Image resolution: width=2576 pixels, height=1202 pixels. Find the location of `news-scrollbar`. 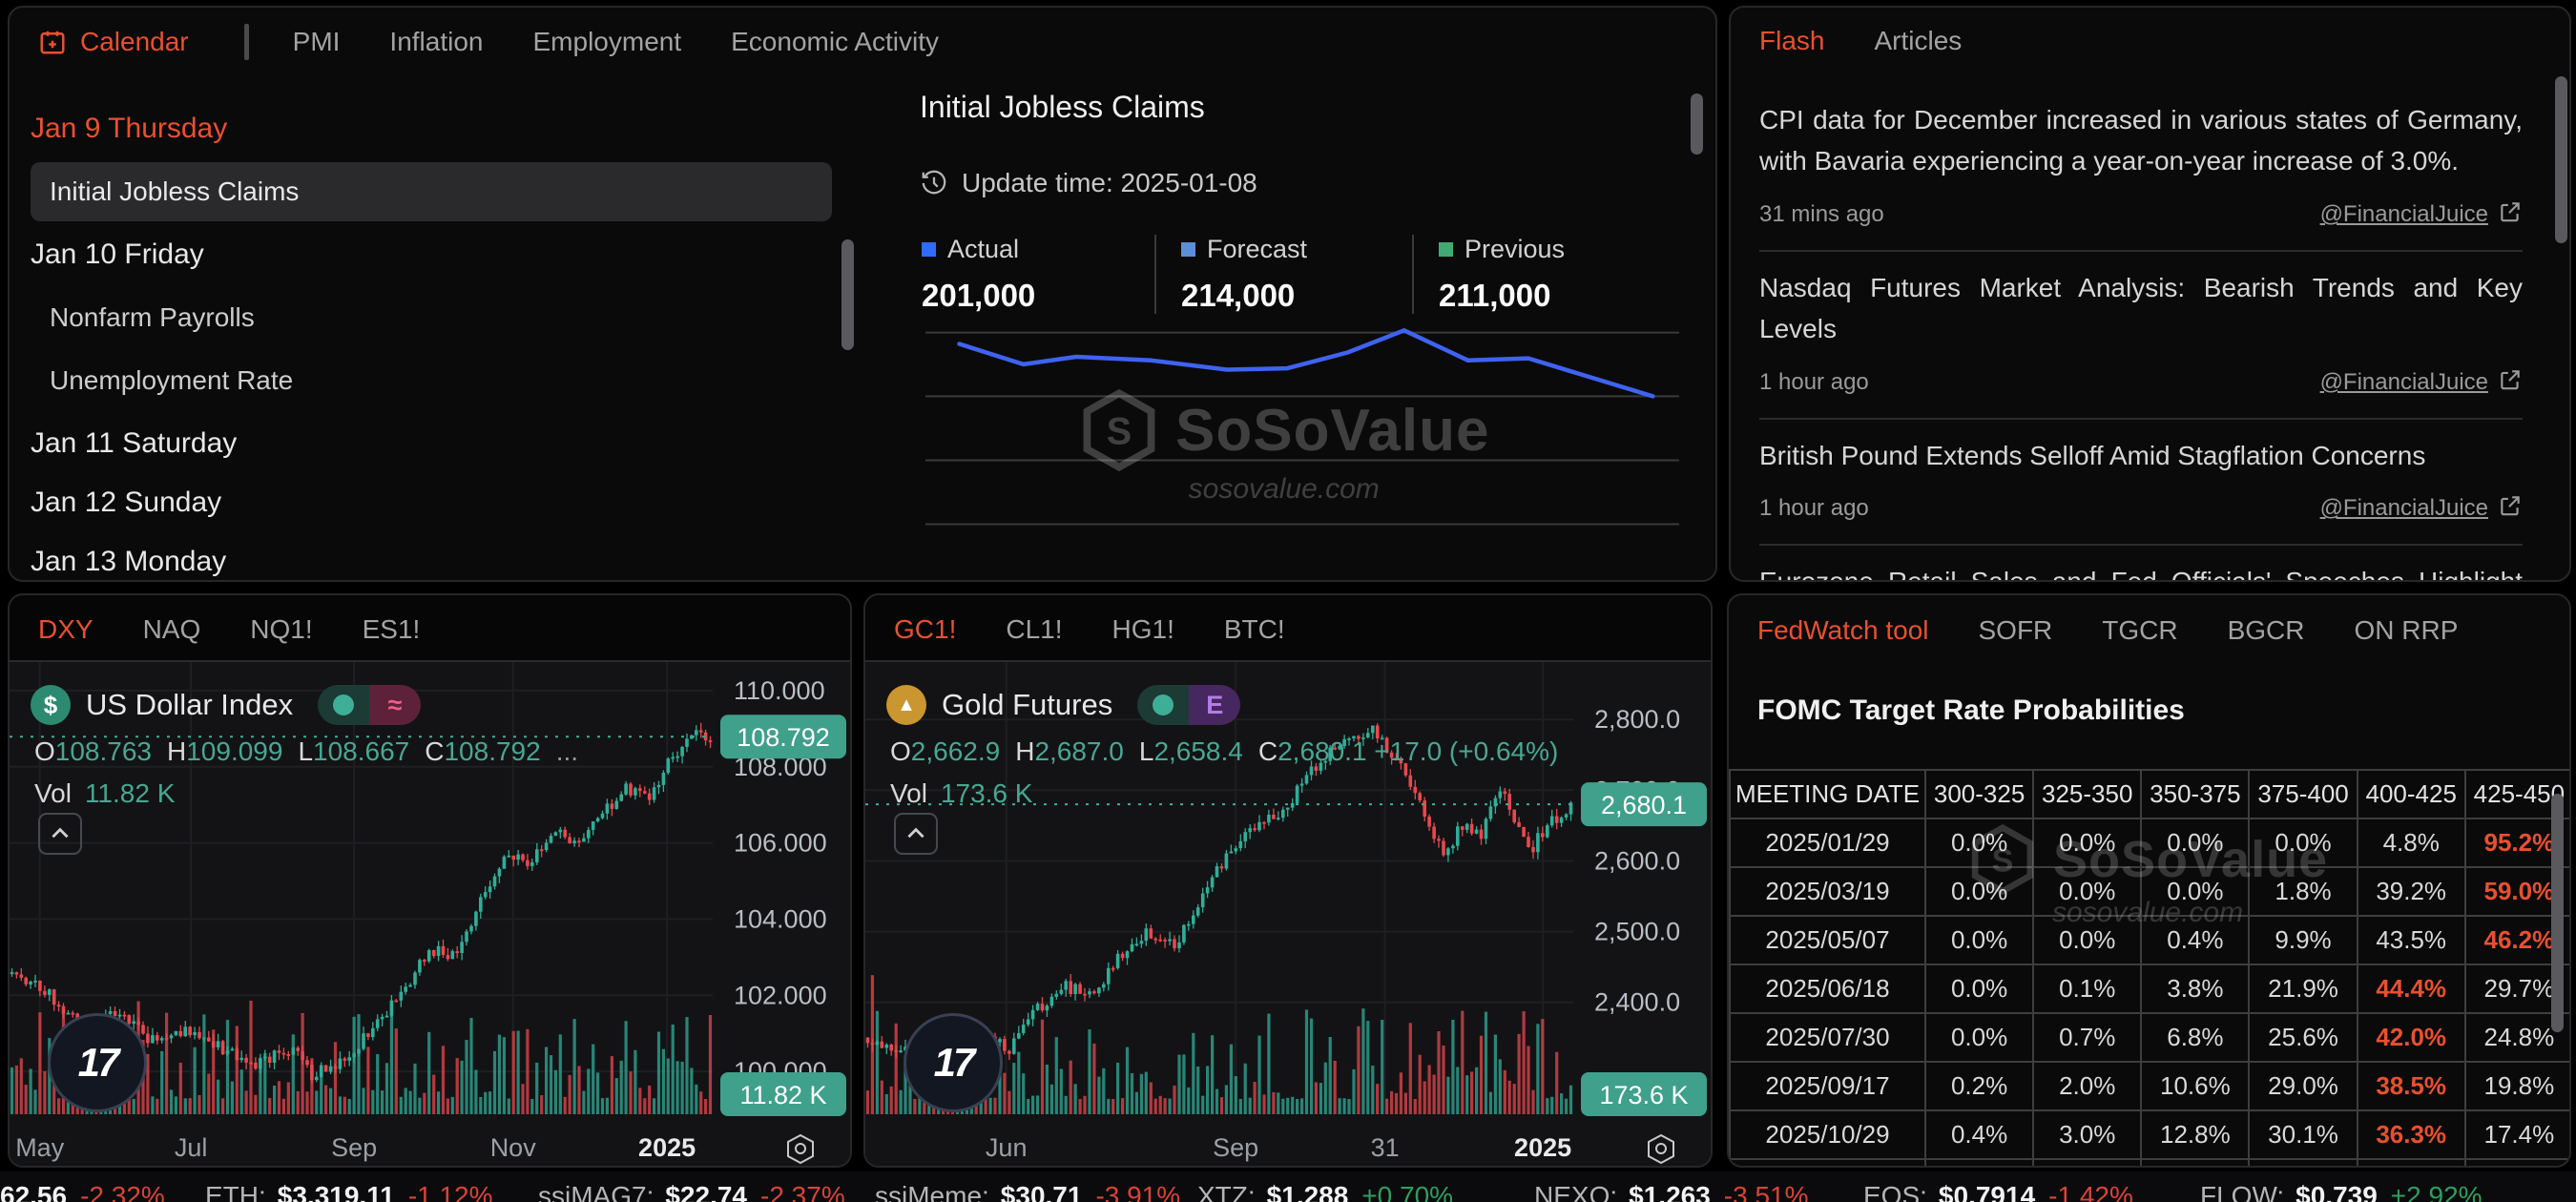

news-scrollbar is located at coordinates (2561, 159).